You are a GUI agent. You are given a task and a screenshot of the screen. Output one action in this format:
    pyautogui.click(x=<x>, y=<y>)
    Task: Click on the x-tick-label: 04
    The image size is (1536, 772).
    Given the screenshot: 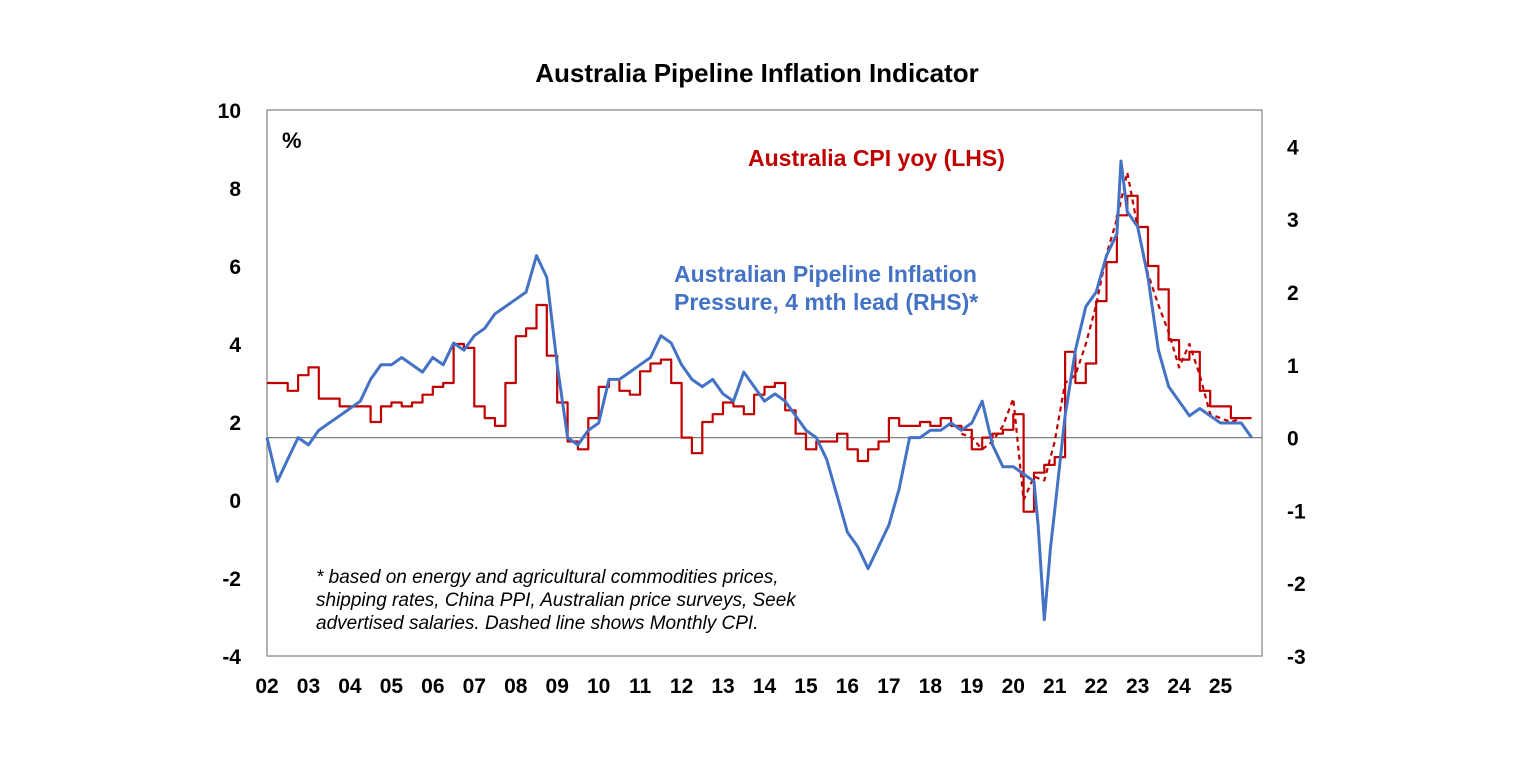 What is the action you would take?
    pyautogui.click(x=350, y=686)
    